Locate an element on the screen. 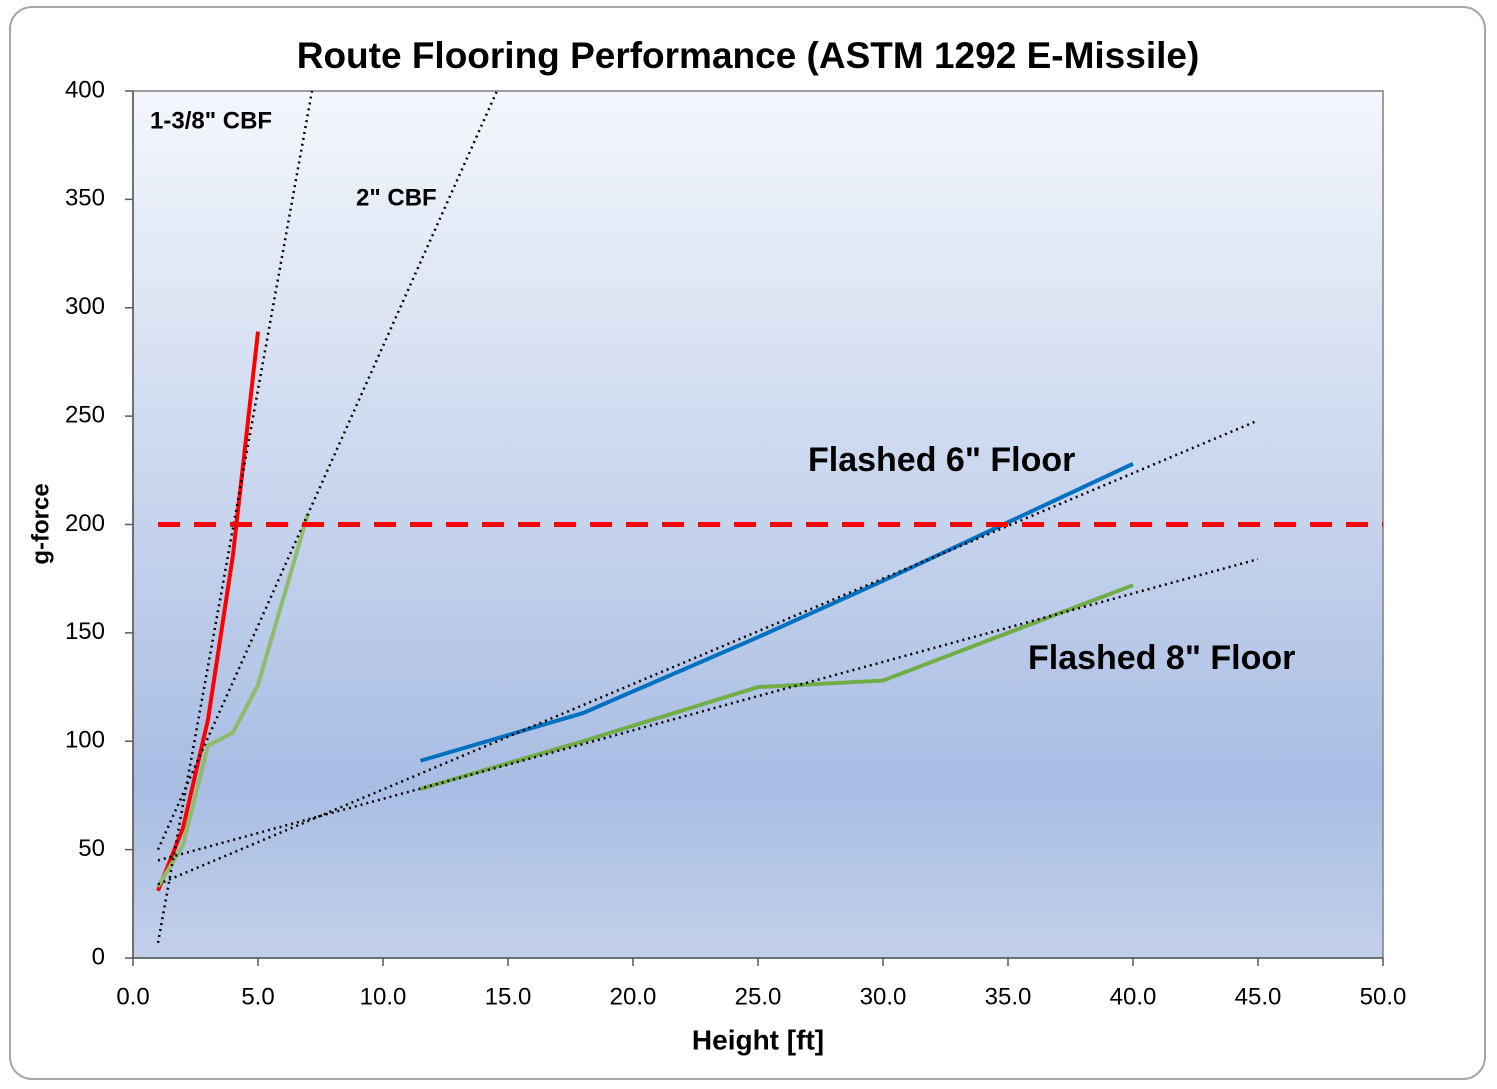 The width and height of the screenshot is (1497, 1089). x-tick-label: 30.0 is located at coordinates (883, 996).